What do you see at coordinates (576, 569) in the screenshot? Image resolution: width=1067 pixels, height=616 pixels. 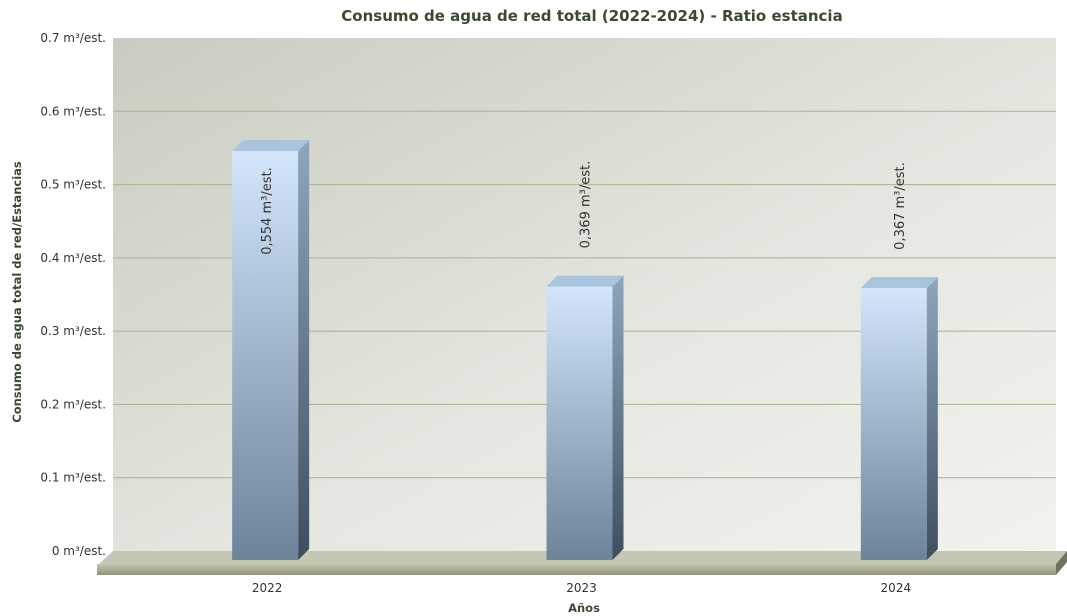 I see `floor-front` at bounding box center [576, 569].